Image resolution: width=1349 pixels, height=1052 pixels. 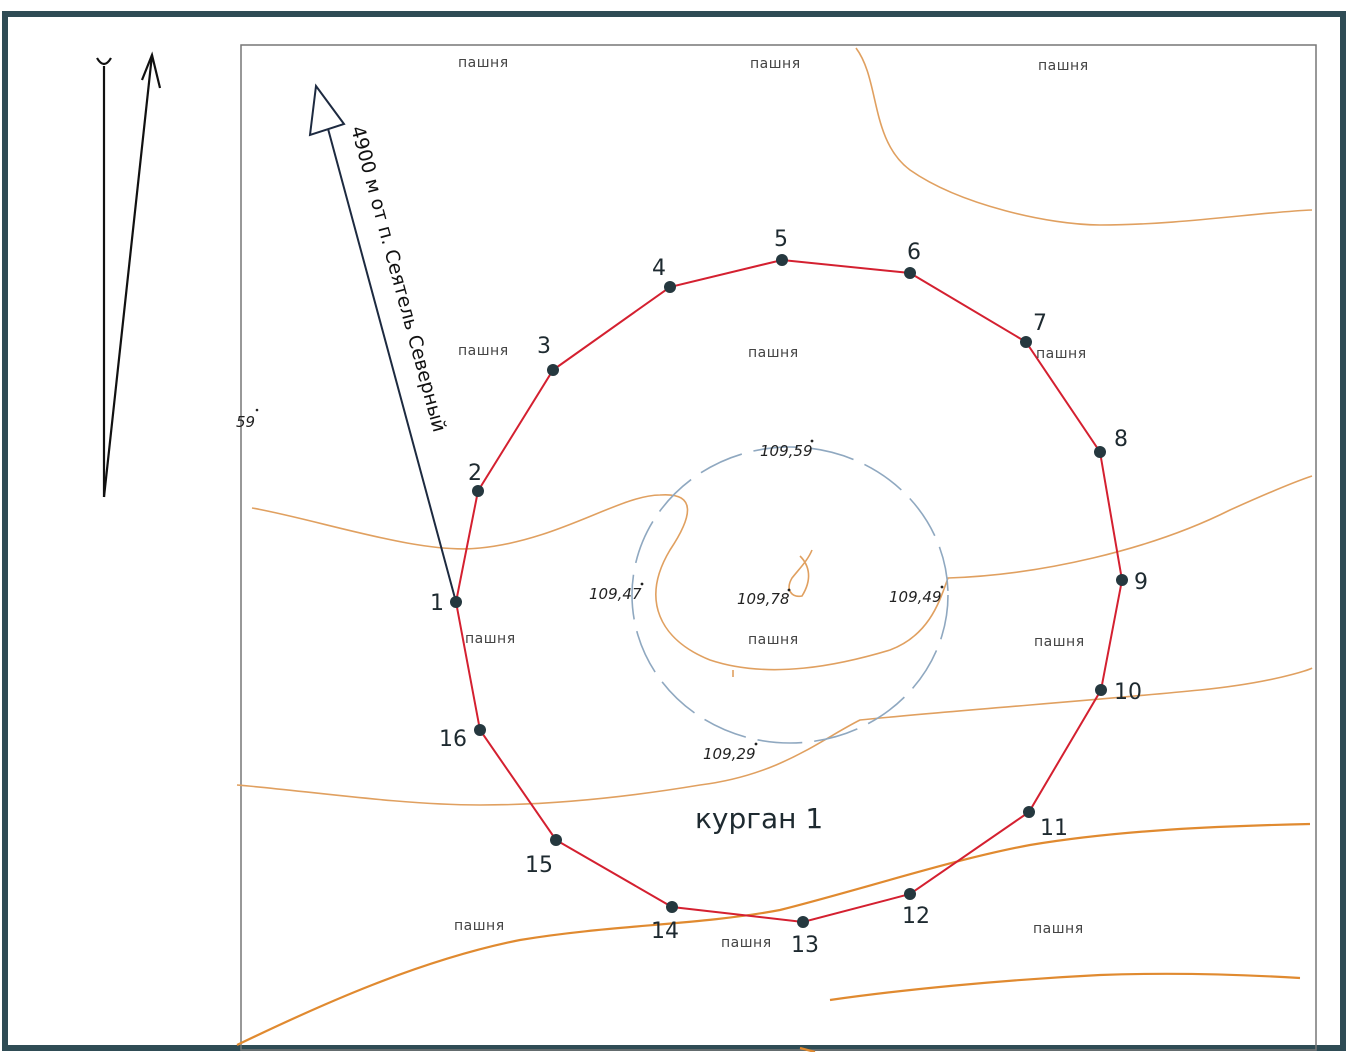 I want to click on point-label: 4, so click(x=659, y=268).